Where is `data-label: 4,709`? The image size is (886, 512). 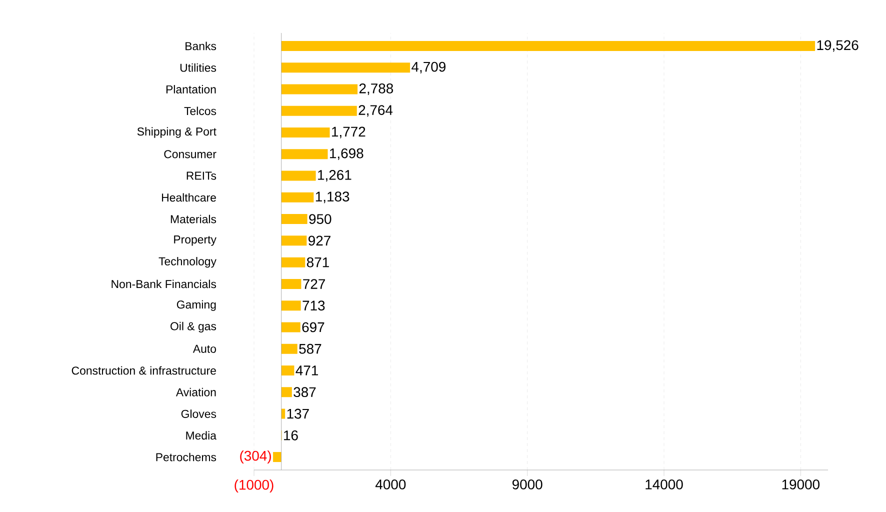 data-label: 4,709 is located at coordinates (429, 68).